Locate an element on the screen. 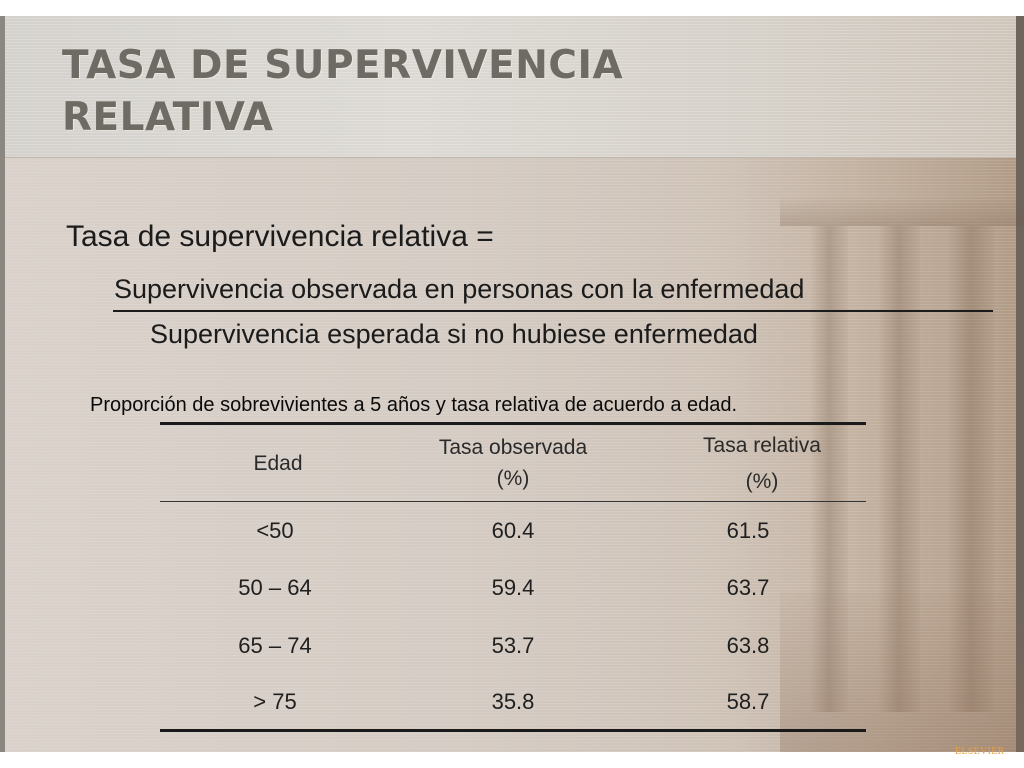  table-top-rule is located at coordinates (513, 423).